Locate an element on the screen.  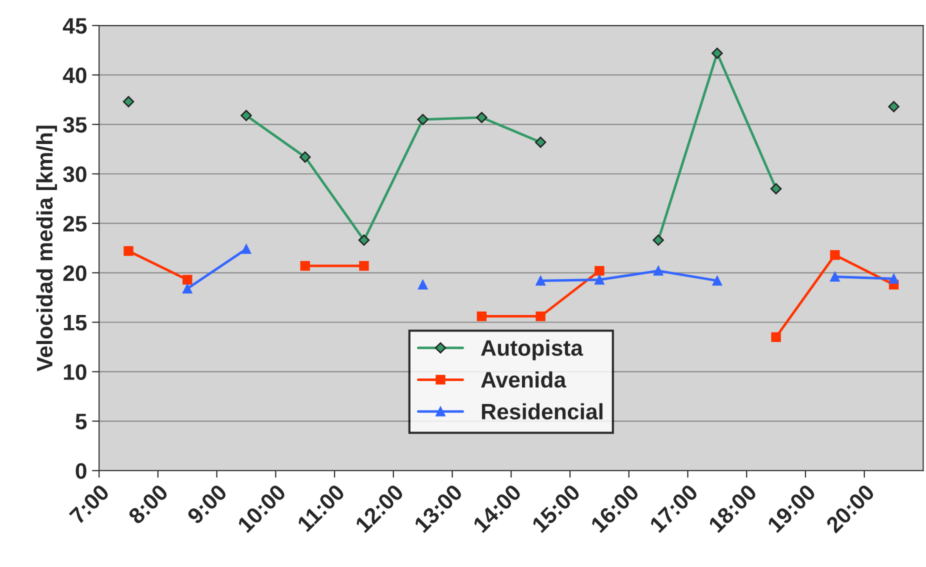
y-tick-label: 40 is located at coordinates (74, 76).